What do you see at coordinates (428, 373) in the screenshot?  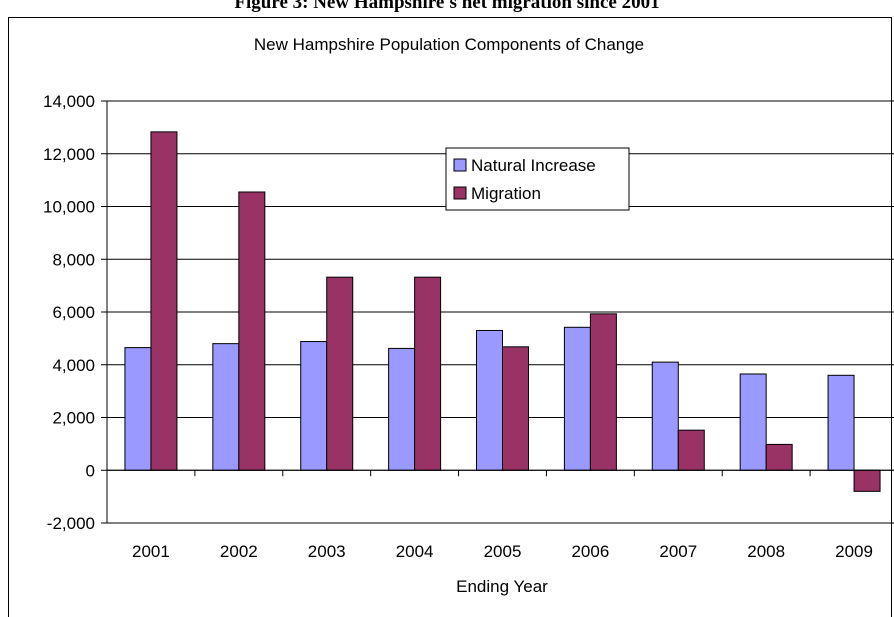 I see `bar-migration-2004` at bounding box center [428, 373].